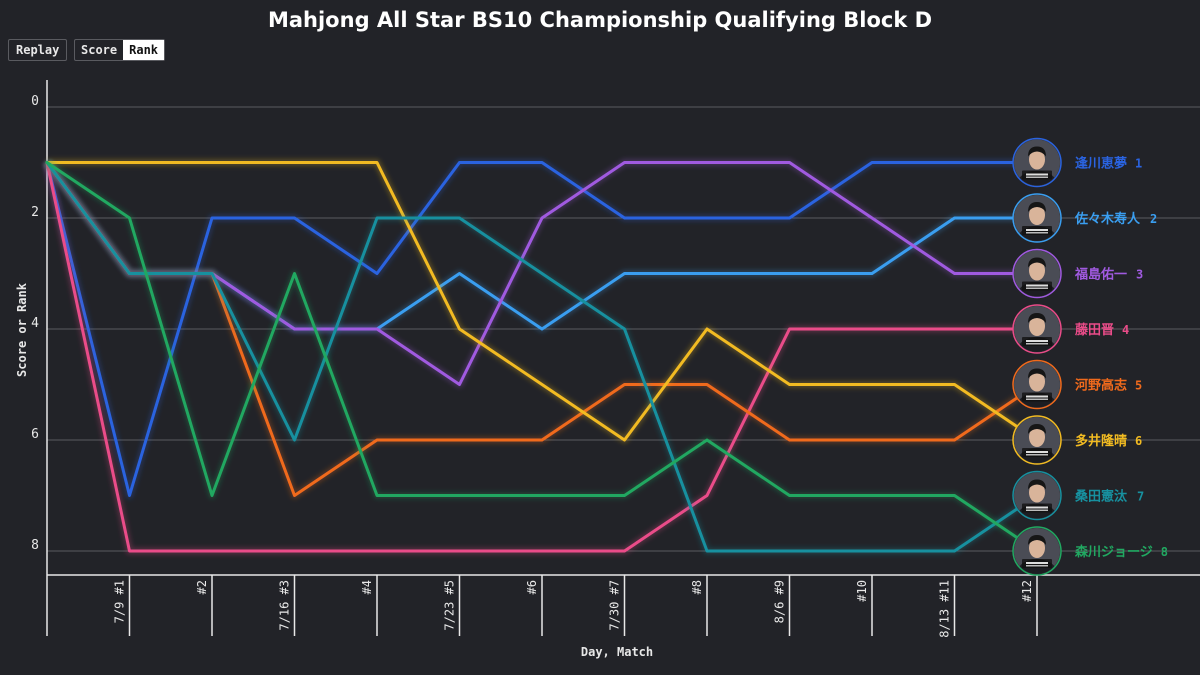 This screenshot has width=1200, height=675. I want to click on player-name-label: 河野高志, so click(1101, 386).